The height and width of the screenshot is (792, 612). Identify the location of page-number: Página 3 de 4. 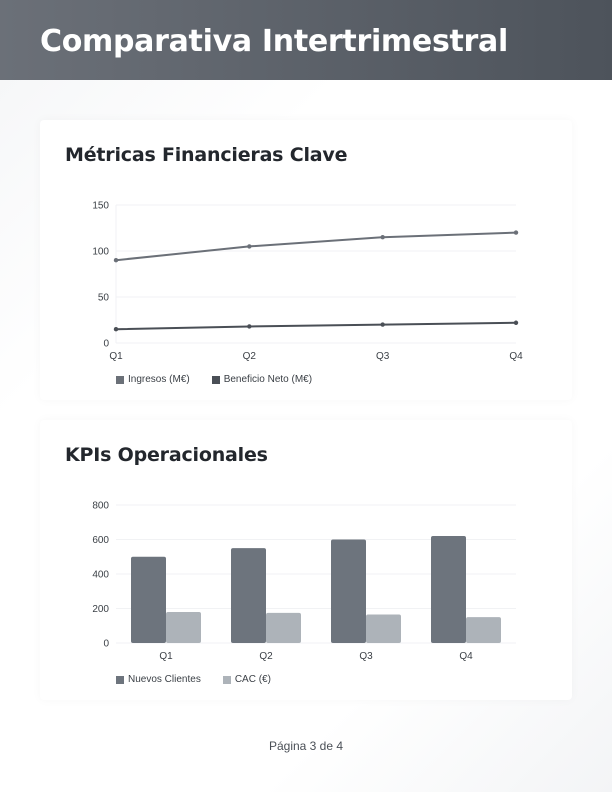
(306, 746).